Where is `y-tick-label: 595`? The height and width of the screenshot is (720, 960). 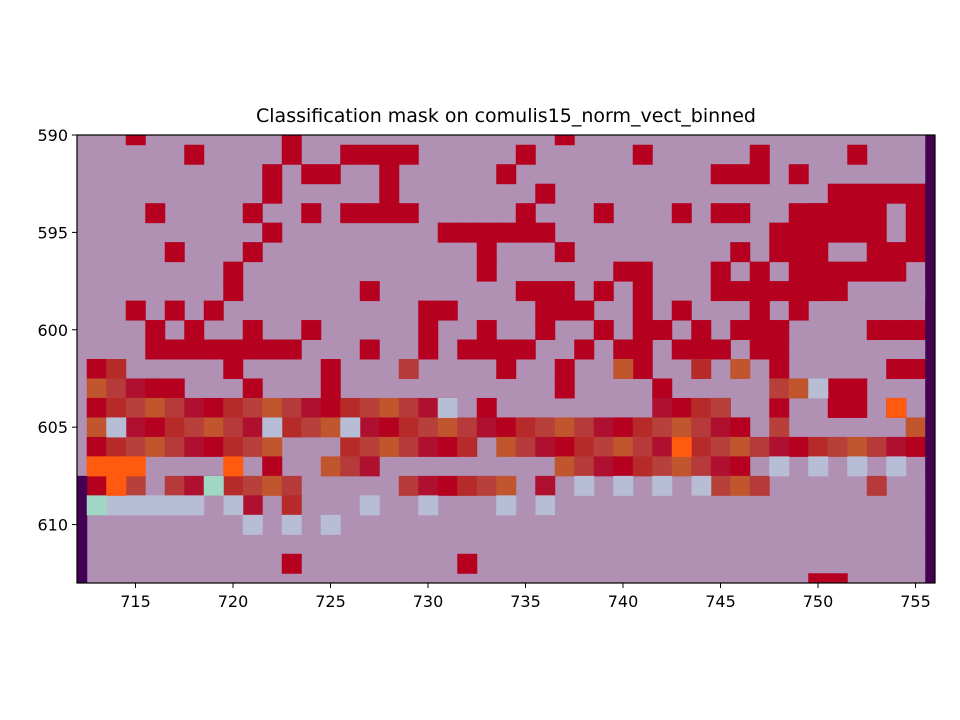 y-tick-label: 595 is located at coordinates (52, 232).